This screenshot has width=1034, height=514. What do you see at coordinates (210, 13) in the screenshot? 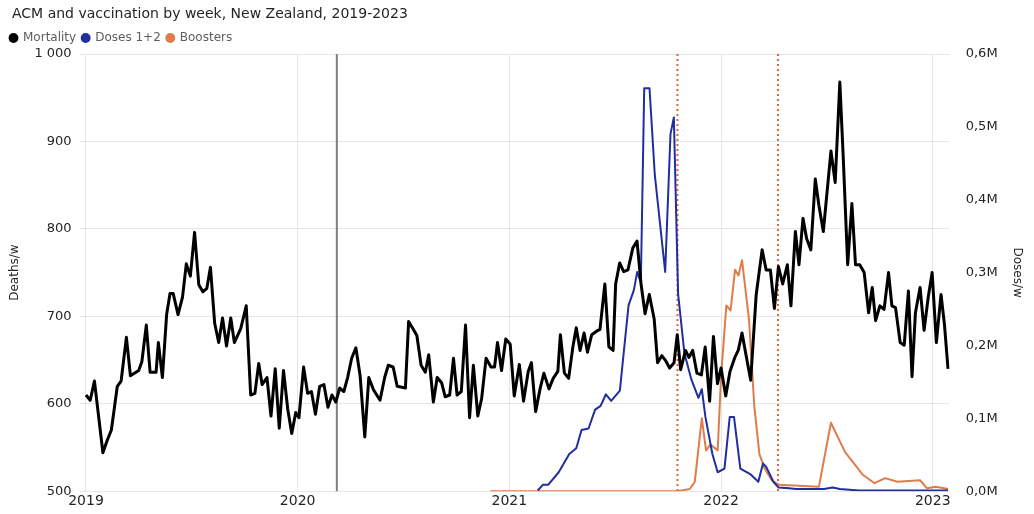
I see `chart-title: ACM and vaccination by week, New Zealand, 2019-2023` at bounding box center [210, 13].